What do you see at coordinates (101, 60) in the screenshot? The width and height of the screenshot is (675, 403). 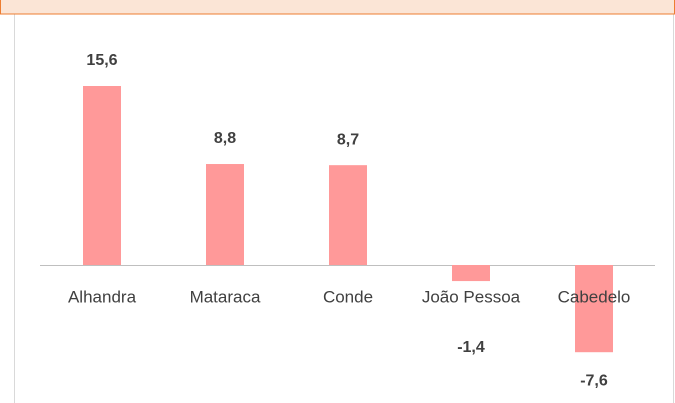 I see `data-label: 15,6` at bounding box center [101, 60].